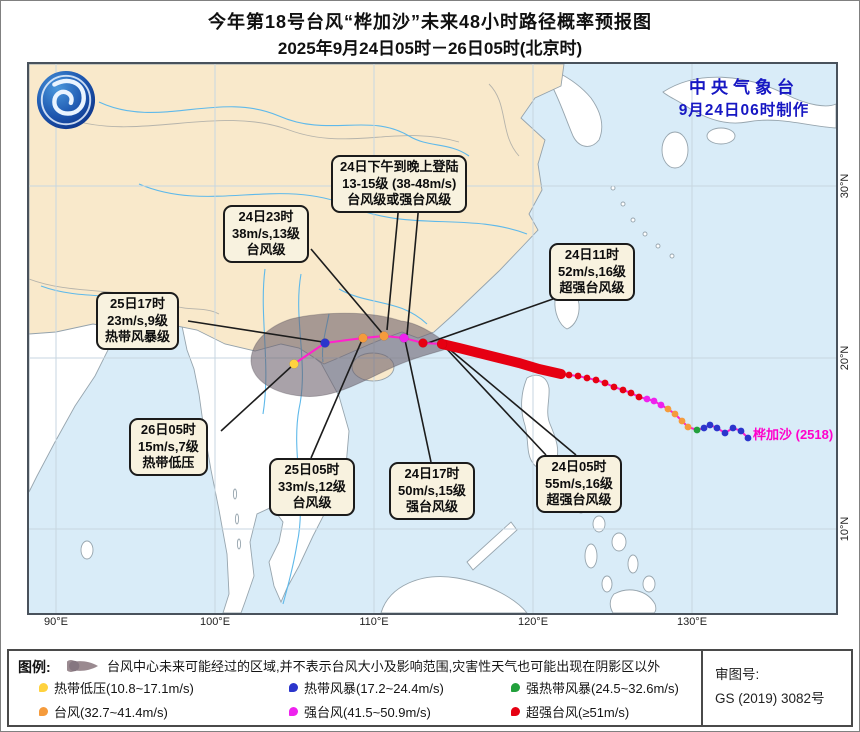  What do you see at coordinates (293, 711) in the screenshot?
I see `legend-marker-sty` at bounding box center [293, 711].